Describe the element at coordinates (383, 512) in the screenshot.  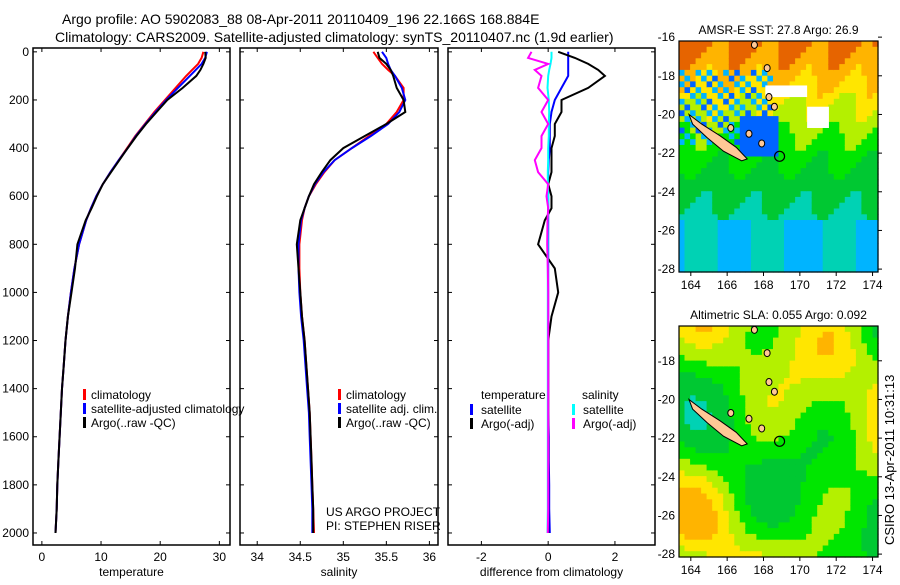
I see `project-credit: US ARGO PROJECT` at that location.